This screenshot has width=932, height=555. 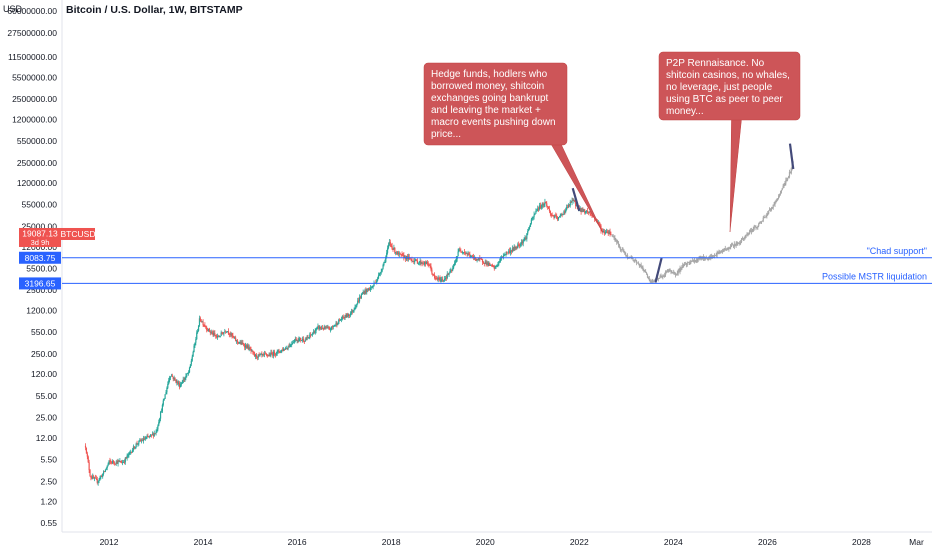 I want to click on y-tick-label: 0.55, so click(x=48, y=523).